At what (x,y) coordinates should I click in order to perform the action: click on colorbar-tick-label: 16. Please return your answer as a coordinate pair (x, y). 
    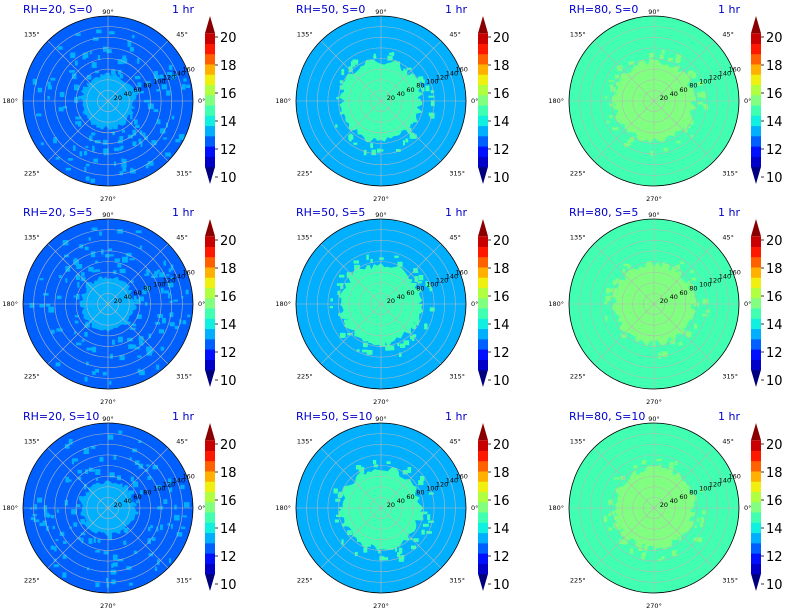
    Looking at the image, I should click on (774, 501).